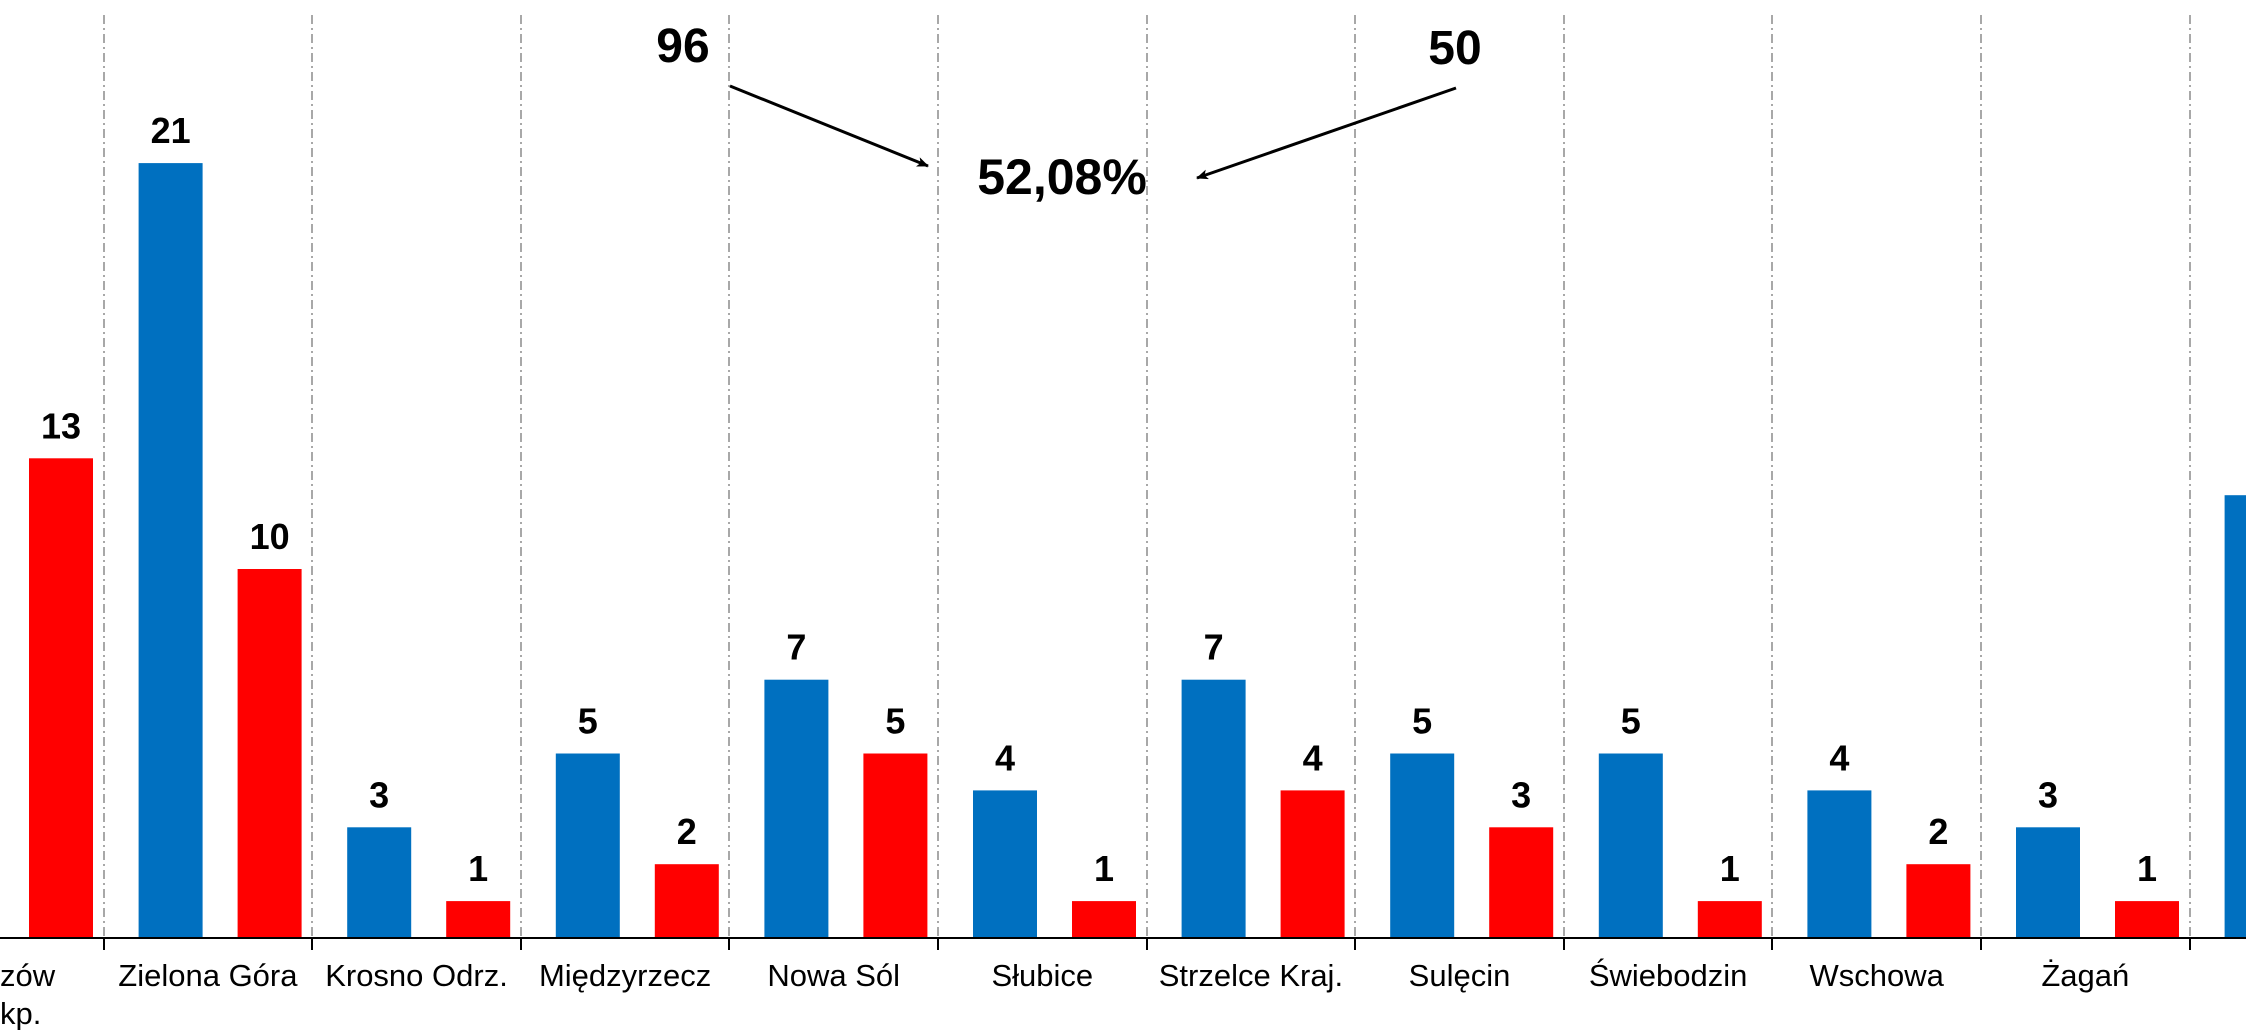 The width and height of the screenshot is (2246, 1030). Describe the element at coordinates (2085, 975) in the screenshot. I see `category-label: Żagań` at that location.